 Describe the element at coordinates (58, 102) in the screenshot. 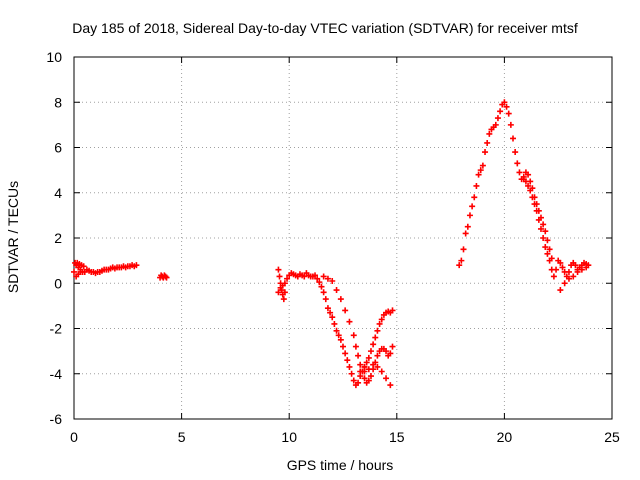

I see `y-tick-label: 8` at that location.